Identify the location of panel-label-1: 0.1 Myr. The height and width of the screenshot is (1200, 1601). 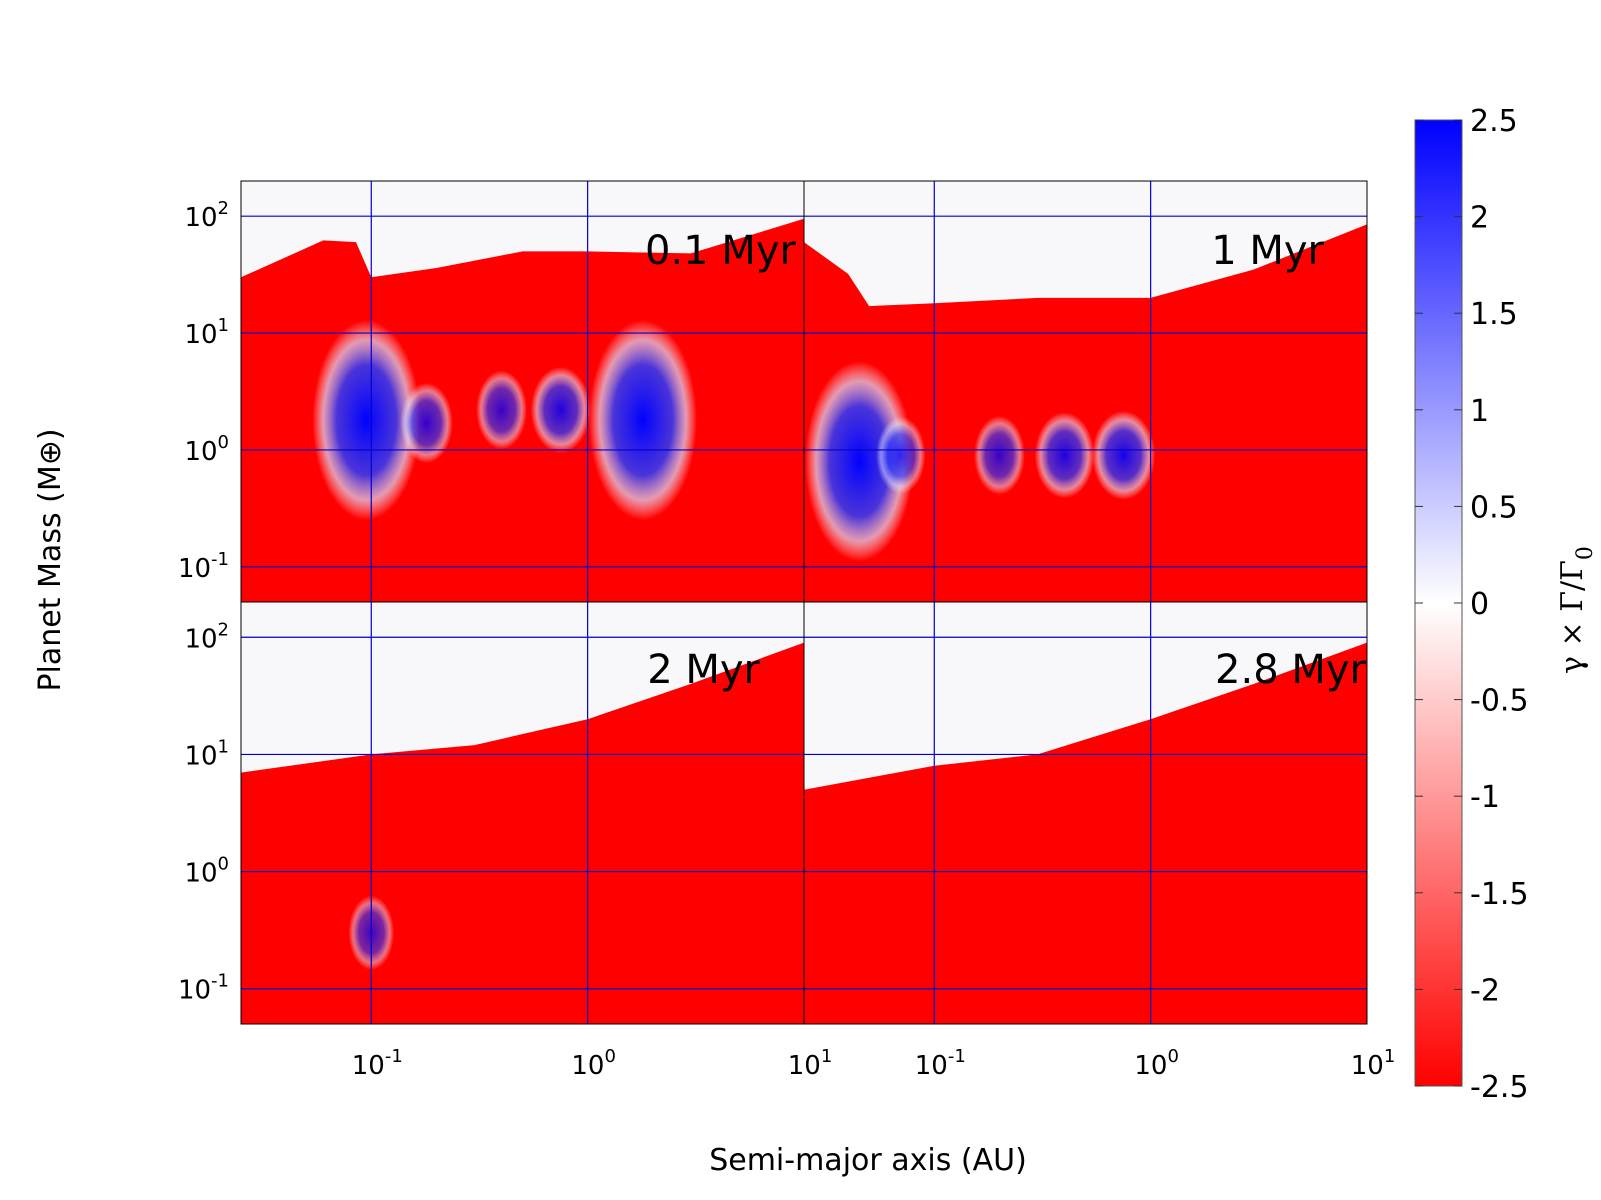
(721, 251).